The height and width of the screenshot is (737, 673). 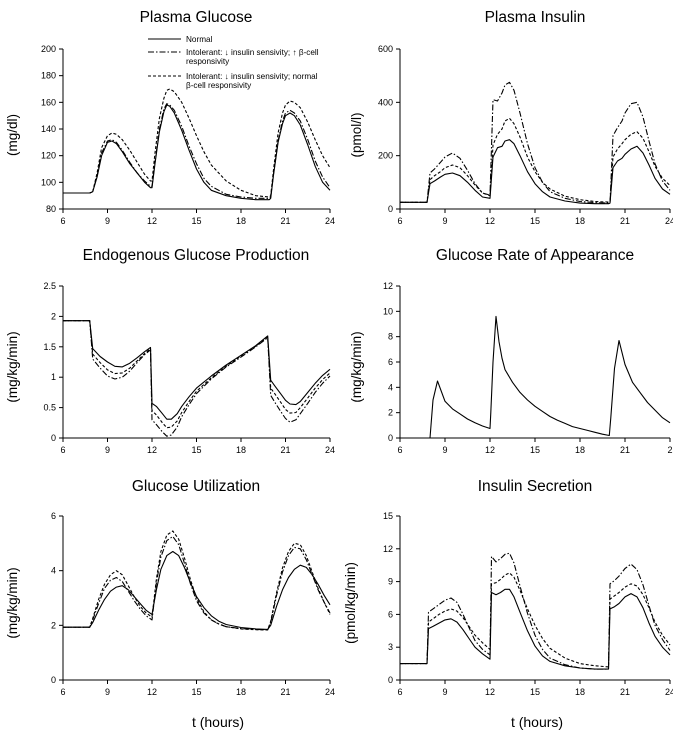 What do you see at coordinates (252, 76) in the screenshot?
I see `legend-label-normal-responsivity: Intolerant: ↓ insulin sensivity; normal` at bounding box center [252, 76].